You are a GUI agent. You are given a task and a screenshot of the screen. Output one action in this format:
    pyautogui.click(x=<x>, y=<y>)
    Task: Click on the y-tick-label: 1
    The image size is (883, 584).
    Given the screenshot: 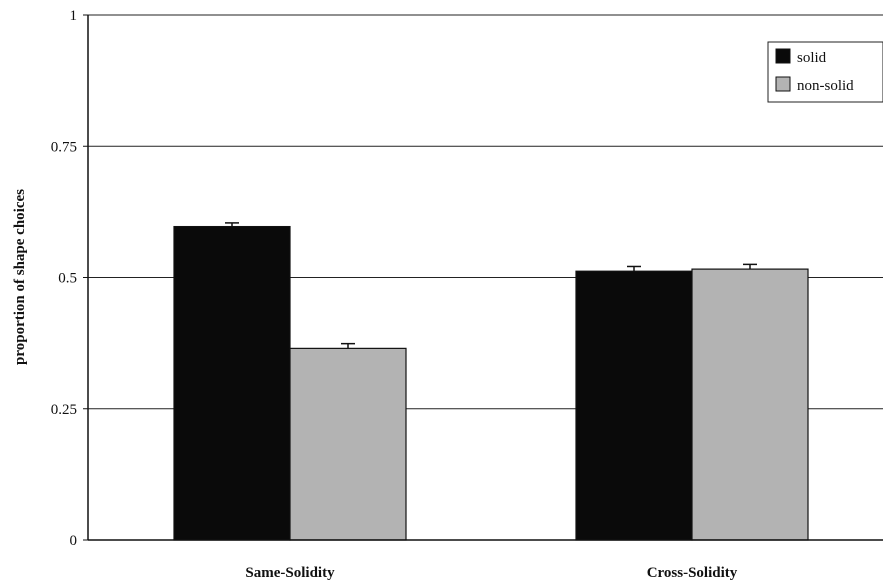 What is the action you would take?
    pyautogui.click(x=74, y=16)
    